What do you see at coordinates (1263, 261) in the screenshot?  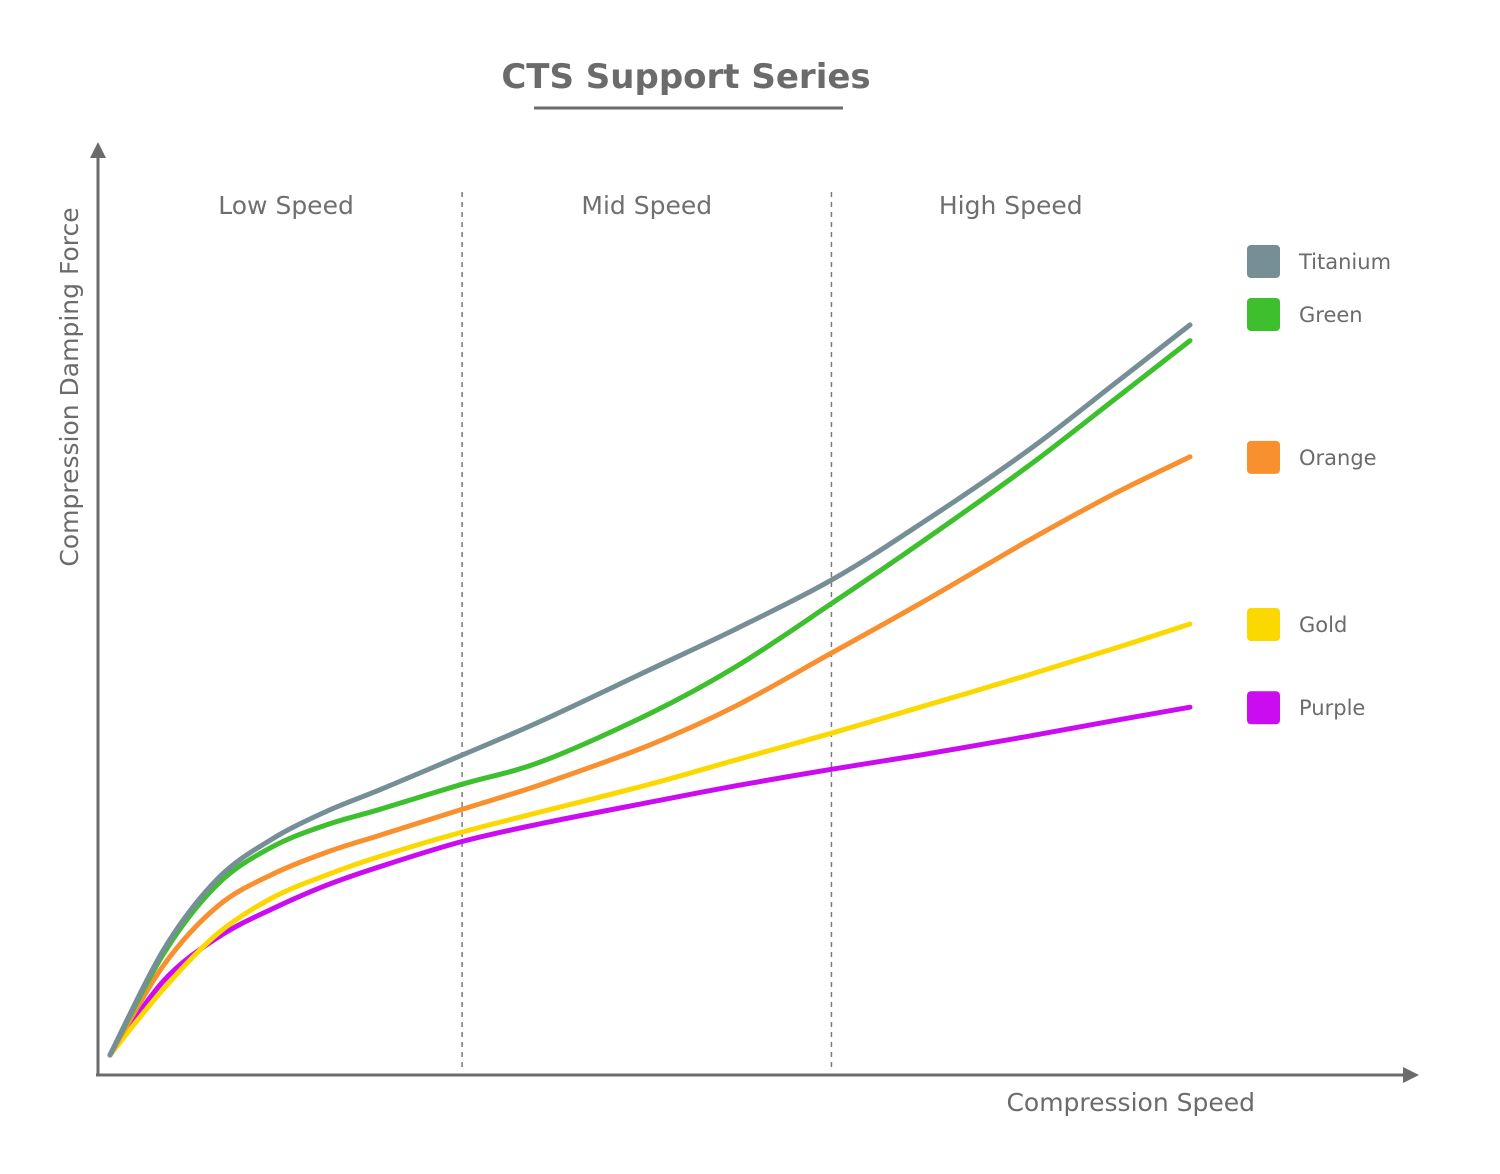 I see `legend-swatch-titanium` at bounding box center [1263, 261].